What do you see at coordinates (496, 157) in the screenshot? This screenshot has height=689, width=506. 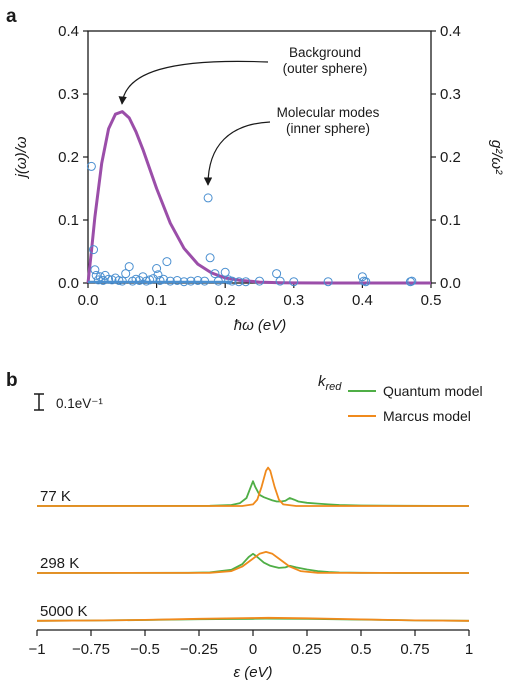 I see `panel-a-ylabel-right: g²/ω²` at bounding box center [496, 157].